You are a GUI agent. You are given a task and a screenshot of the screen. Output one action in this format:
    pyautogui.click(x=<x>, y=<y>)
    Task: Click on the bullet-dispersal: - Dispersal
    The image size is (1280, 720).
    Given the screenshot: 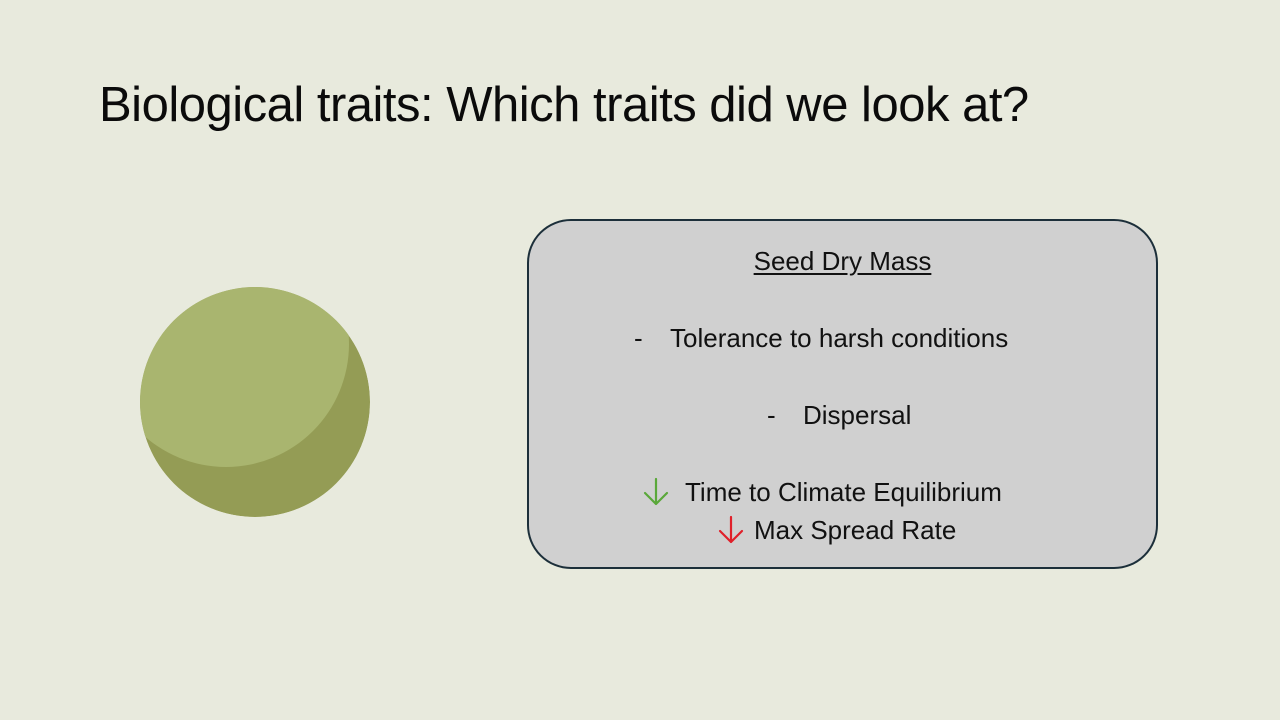 What is the action you would take?
    pyautogui.click(x=839, y=415)
    